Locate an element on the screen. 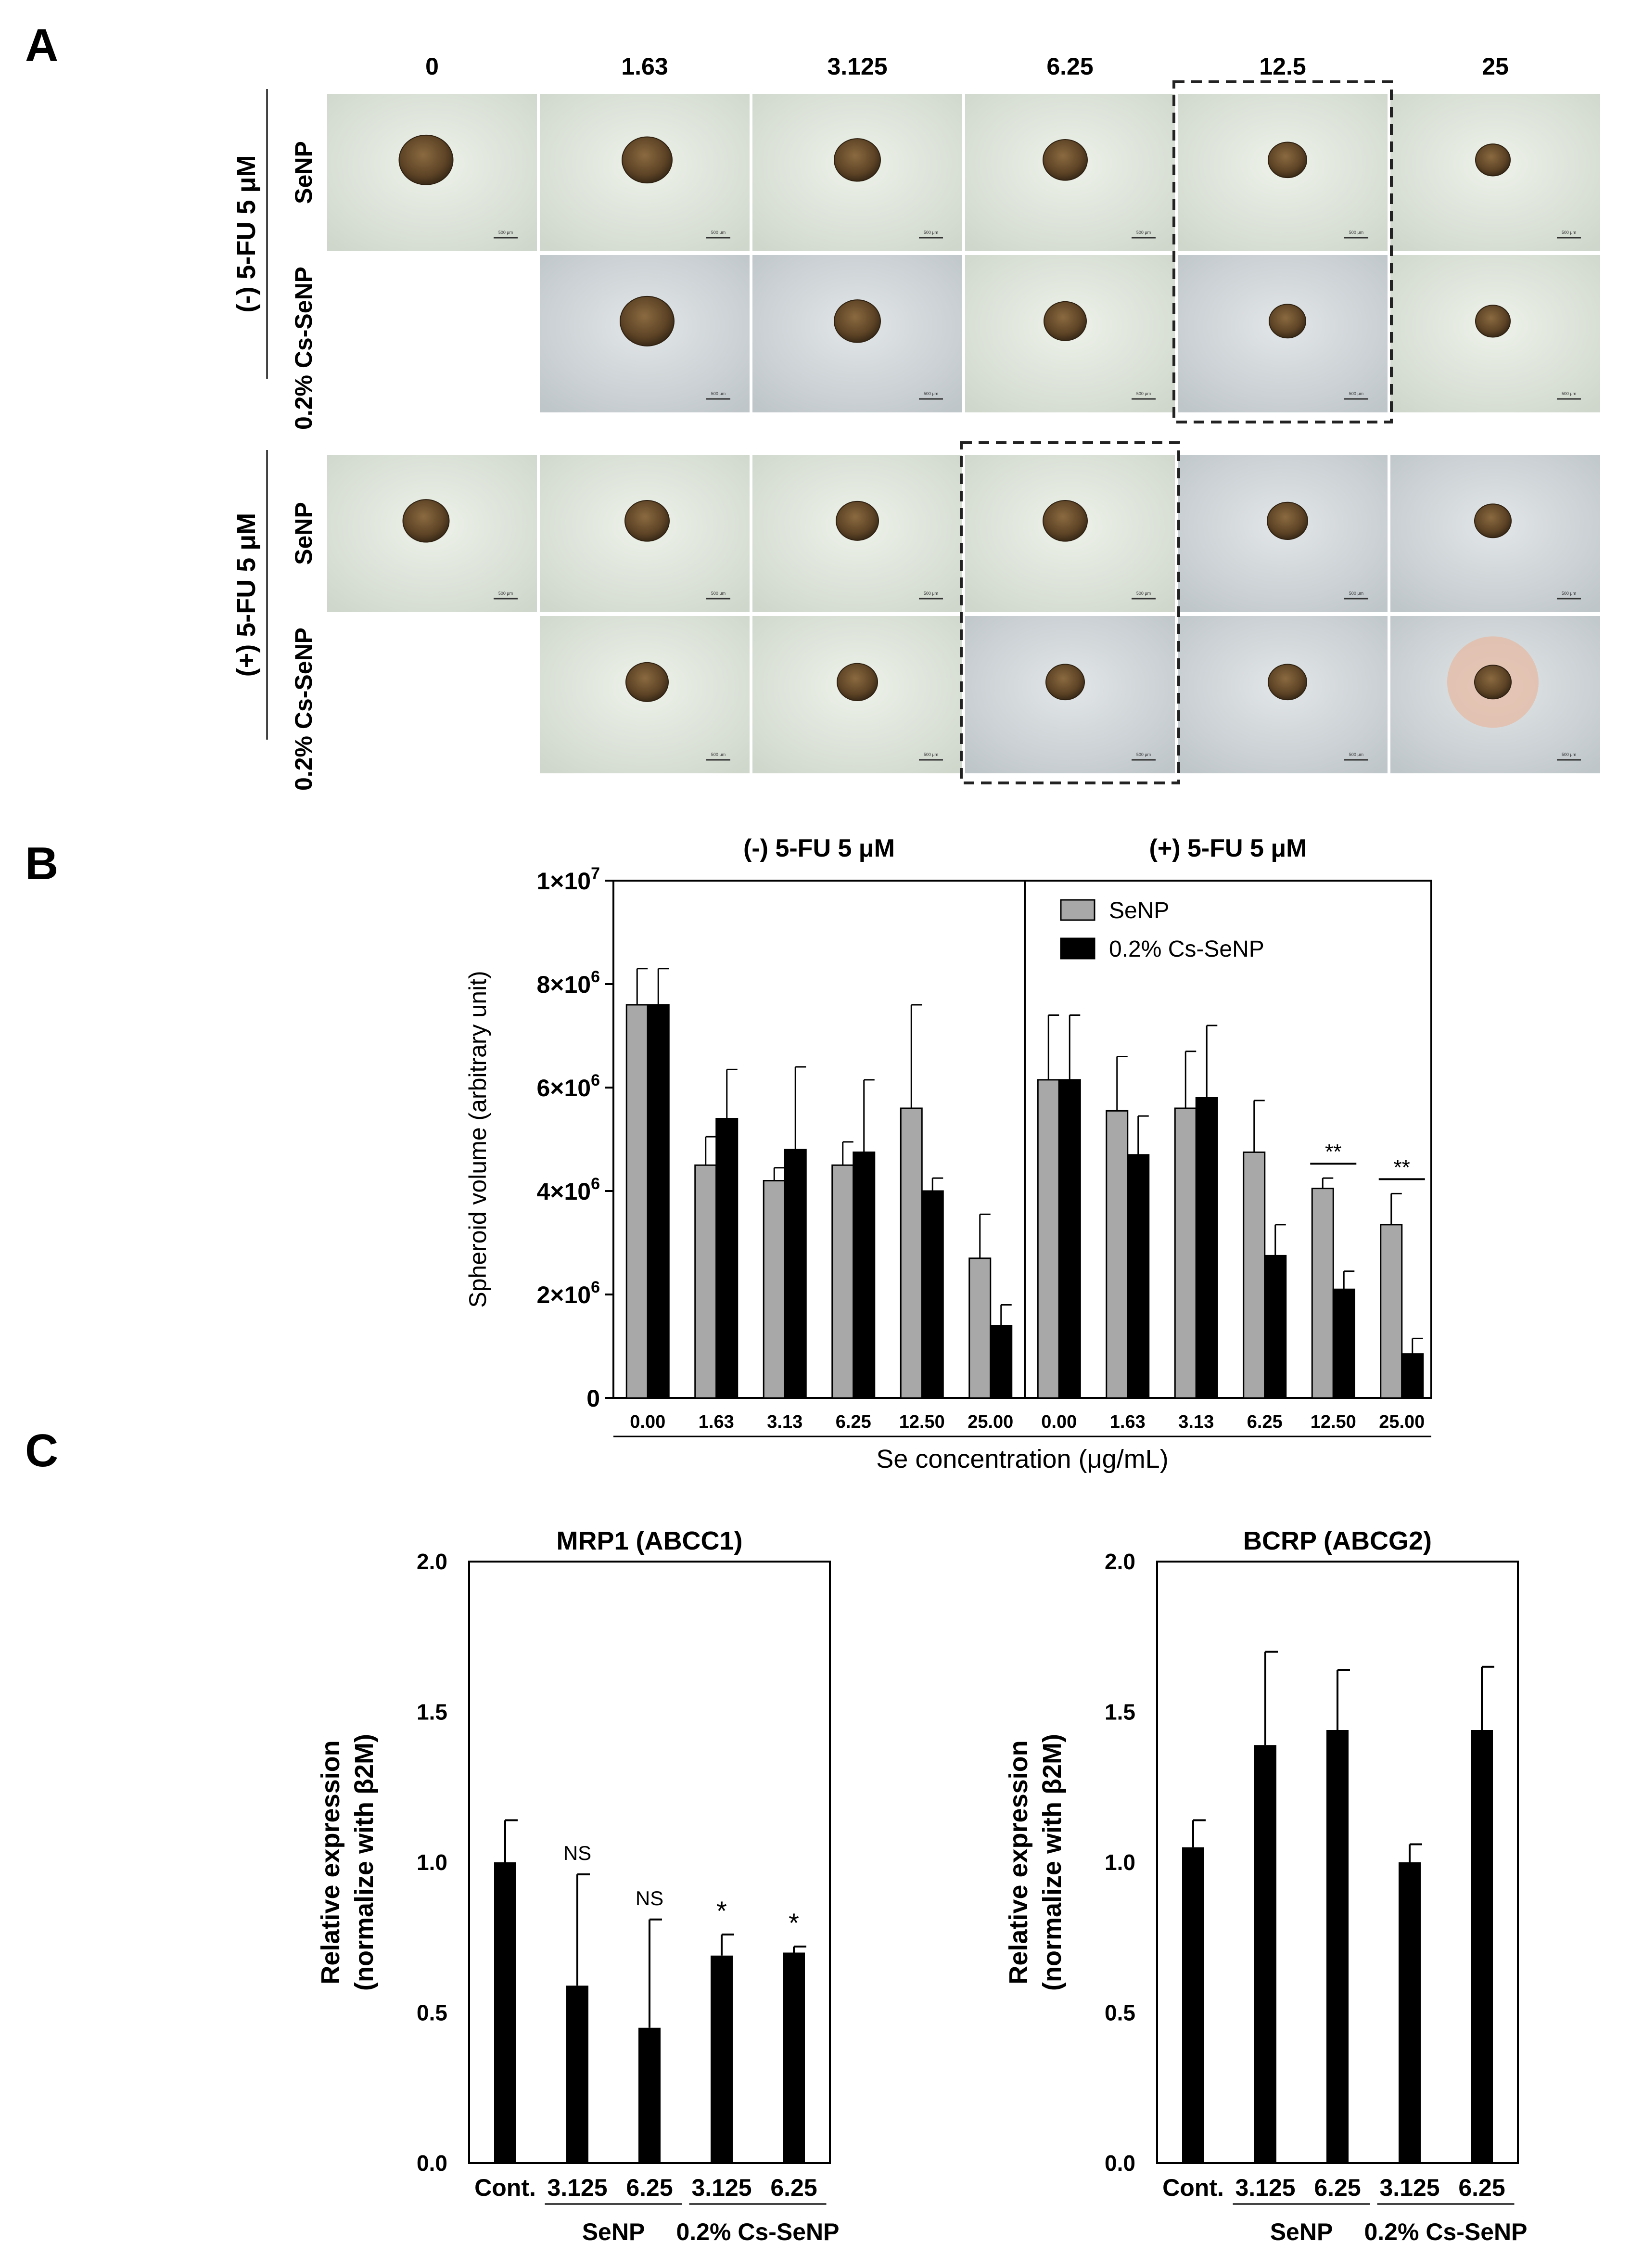 This screenshot has width=1630, height=2268. concentration-label-1: 1.63 is located at coordinates (644, 66).